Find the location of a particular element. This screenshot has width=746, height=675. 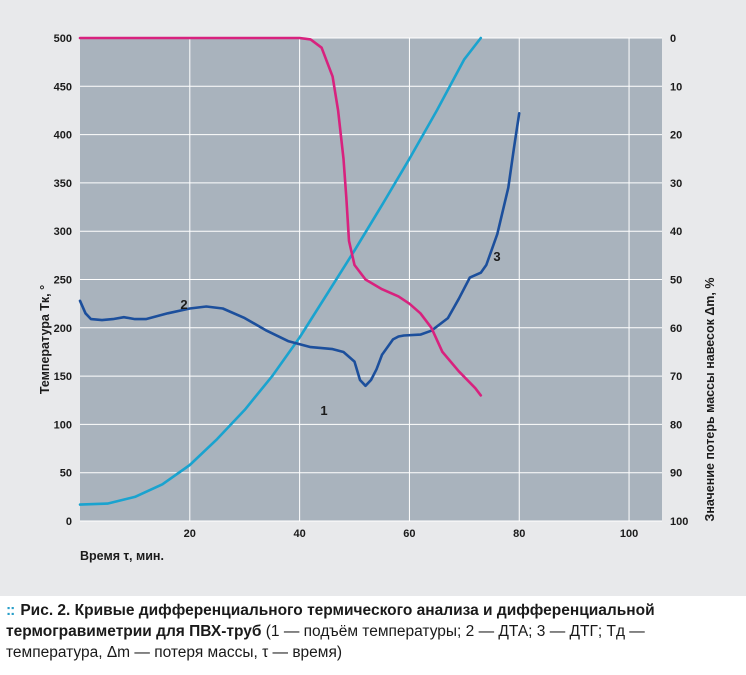

y-left-tick-label: 50 is located at coordinates (66, 474).